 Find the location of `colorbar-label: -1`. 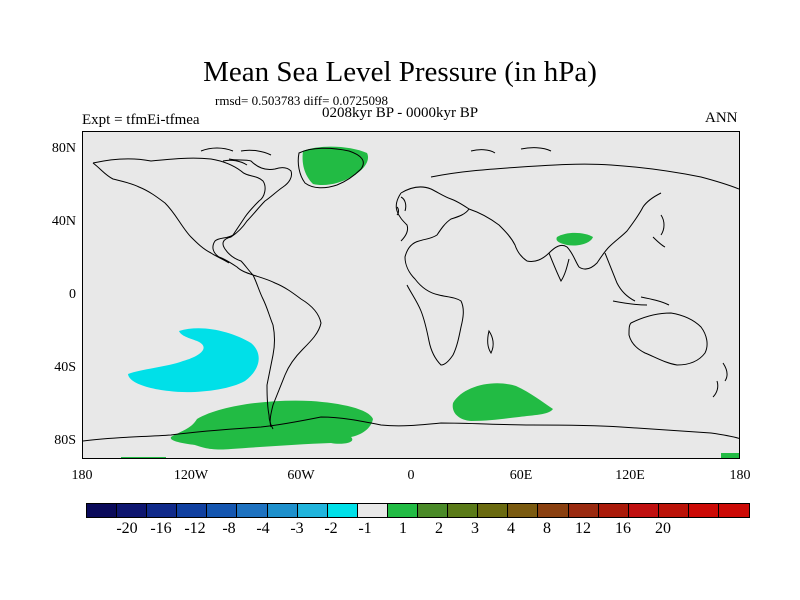

colorbar-label: -1 is located at coordinates (365, 528).